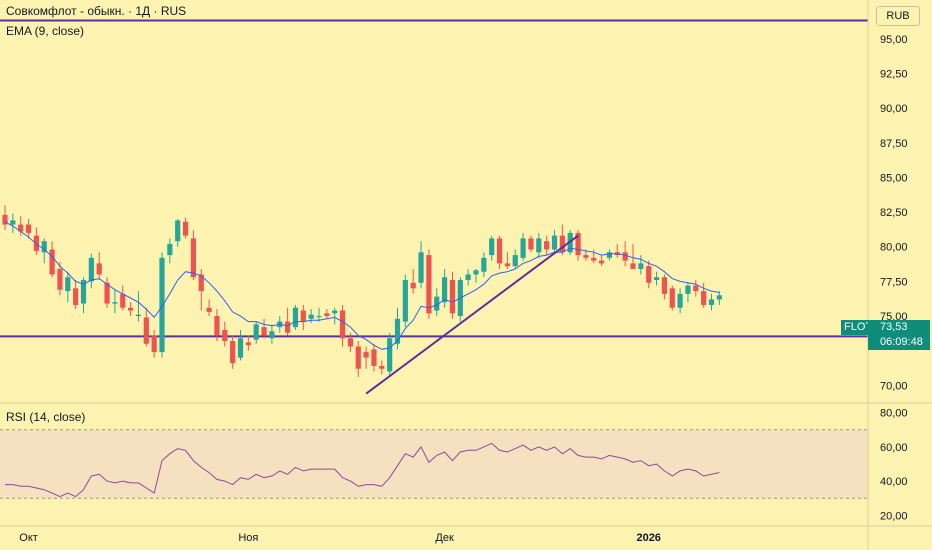 The width and height of the screenshot is (932, 550). I want to click on rsi-line, so click(362, 470).